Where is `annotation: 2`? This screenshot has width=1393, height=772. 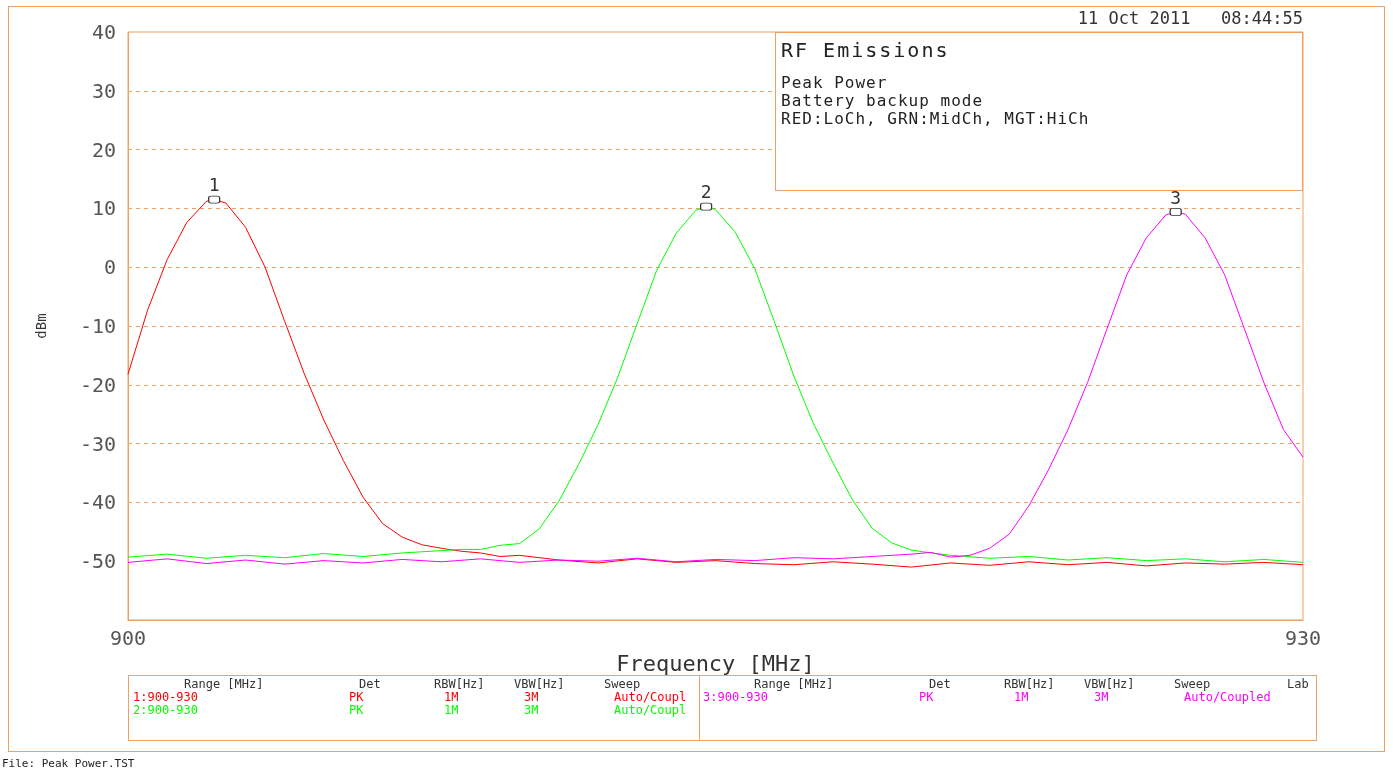 annotation: 2 is located at coordinates (706, 192).